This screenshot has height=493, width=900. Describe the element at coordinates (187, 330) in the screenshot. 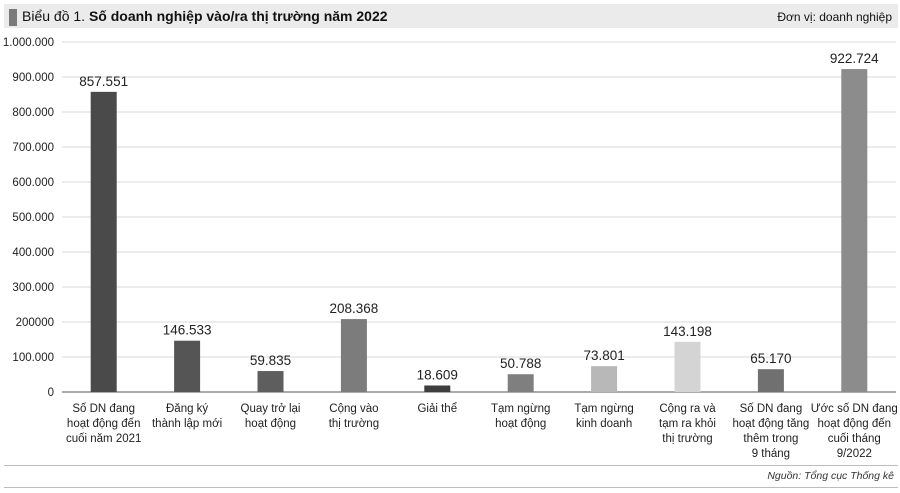

I see `bar-value-label: 146.533` at that location.